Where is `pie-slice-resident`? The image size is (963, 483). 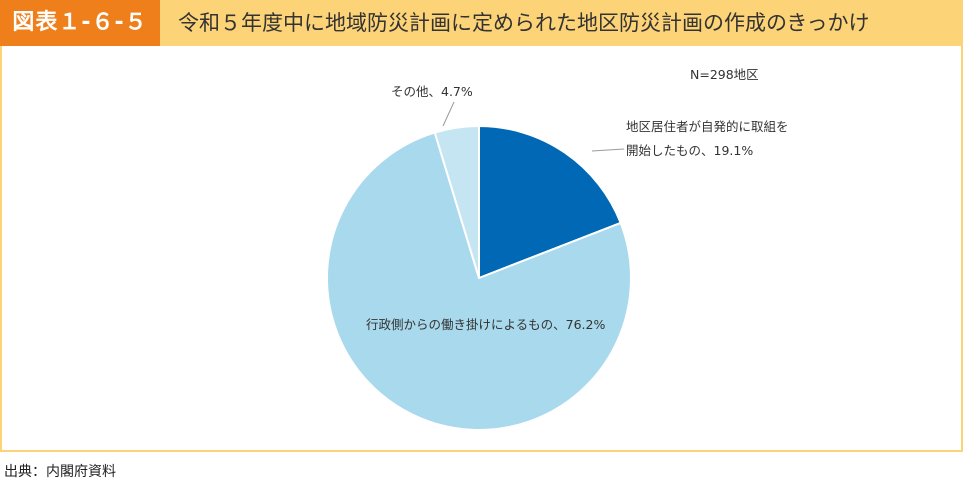 pie-slice-resident is located at coordinates (550, 202).